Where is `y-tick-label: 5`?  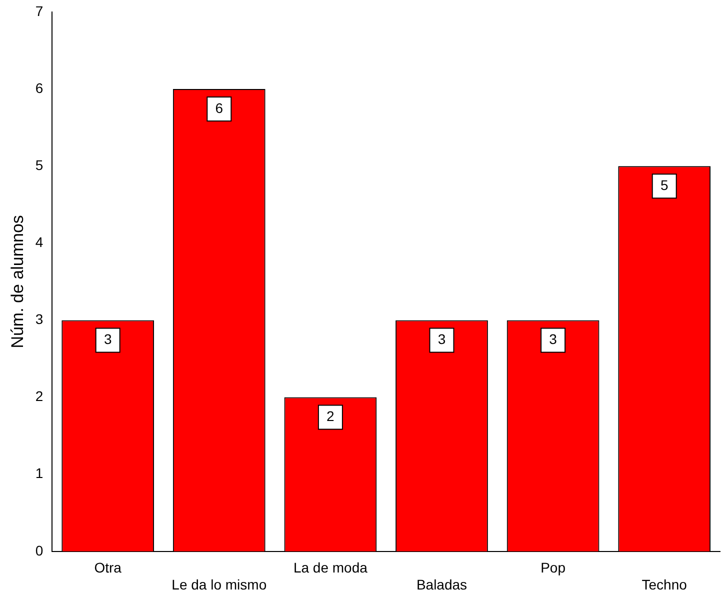 y-tick-label: 5 is located at coordinates (39, 164).